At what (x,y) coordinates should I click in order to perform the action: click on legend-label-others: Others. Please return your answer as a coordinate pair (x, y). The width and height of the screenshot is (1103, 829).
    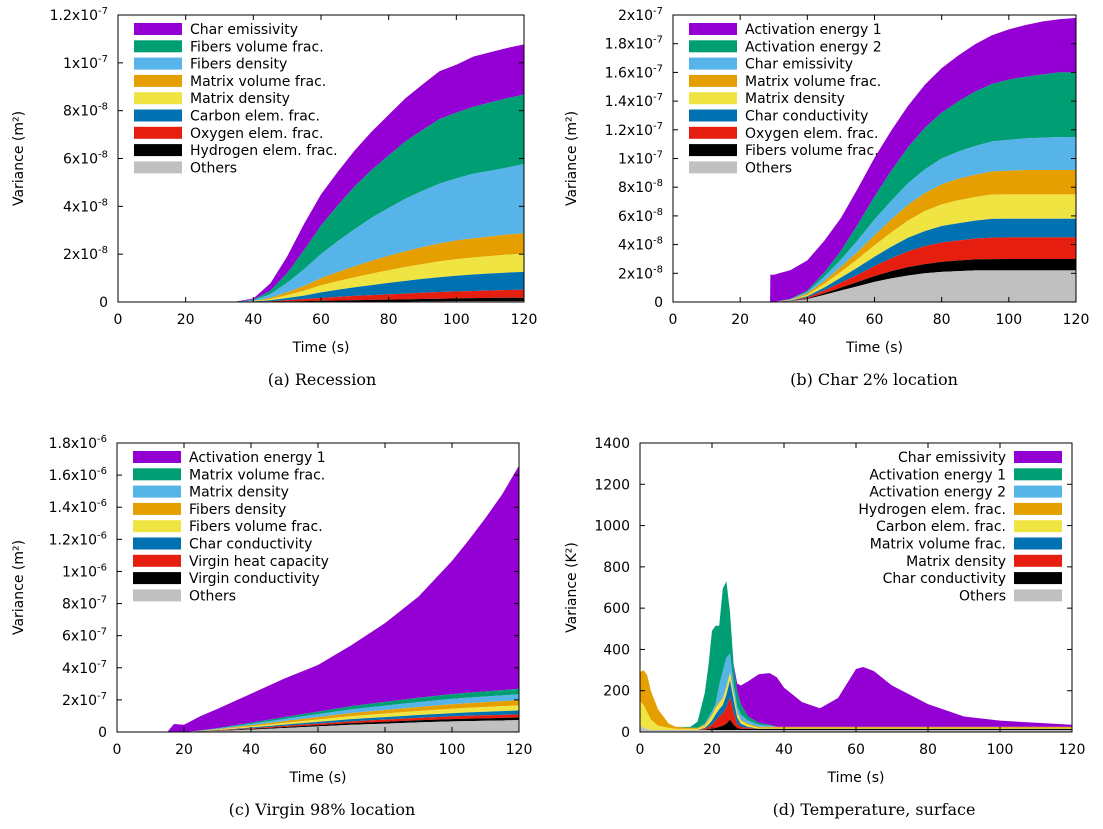
    Looking at the image, I should click on (768, 168).